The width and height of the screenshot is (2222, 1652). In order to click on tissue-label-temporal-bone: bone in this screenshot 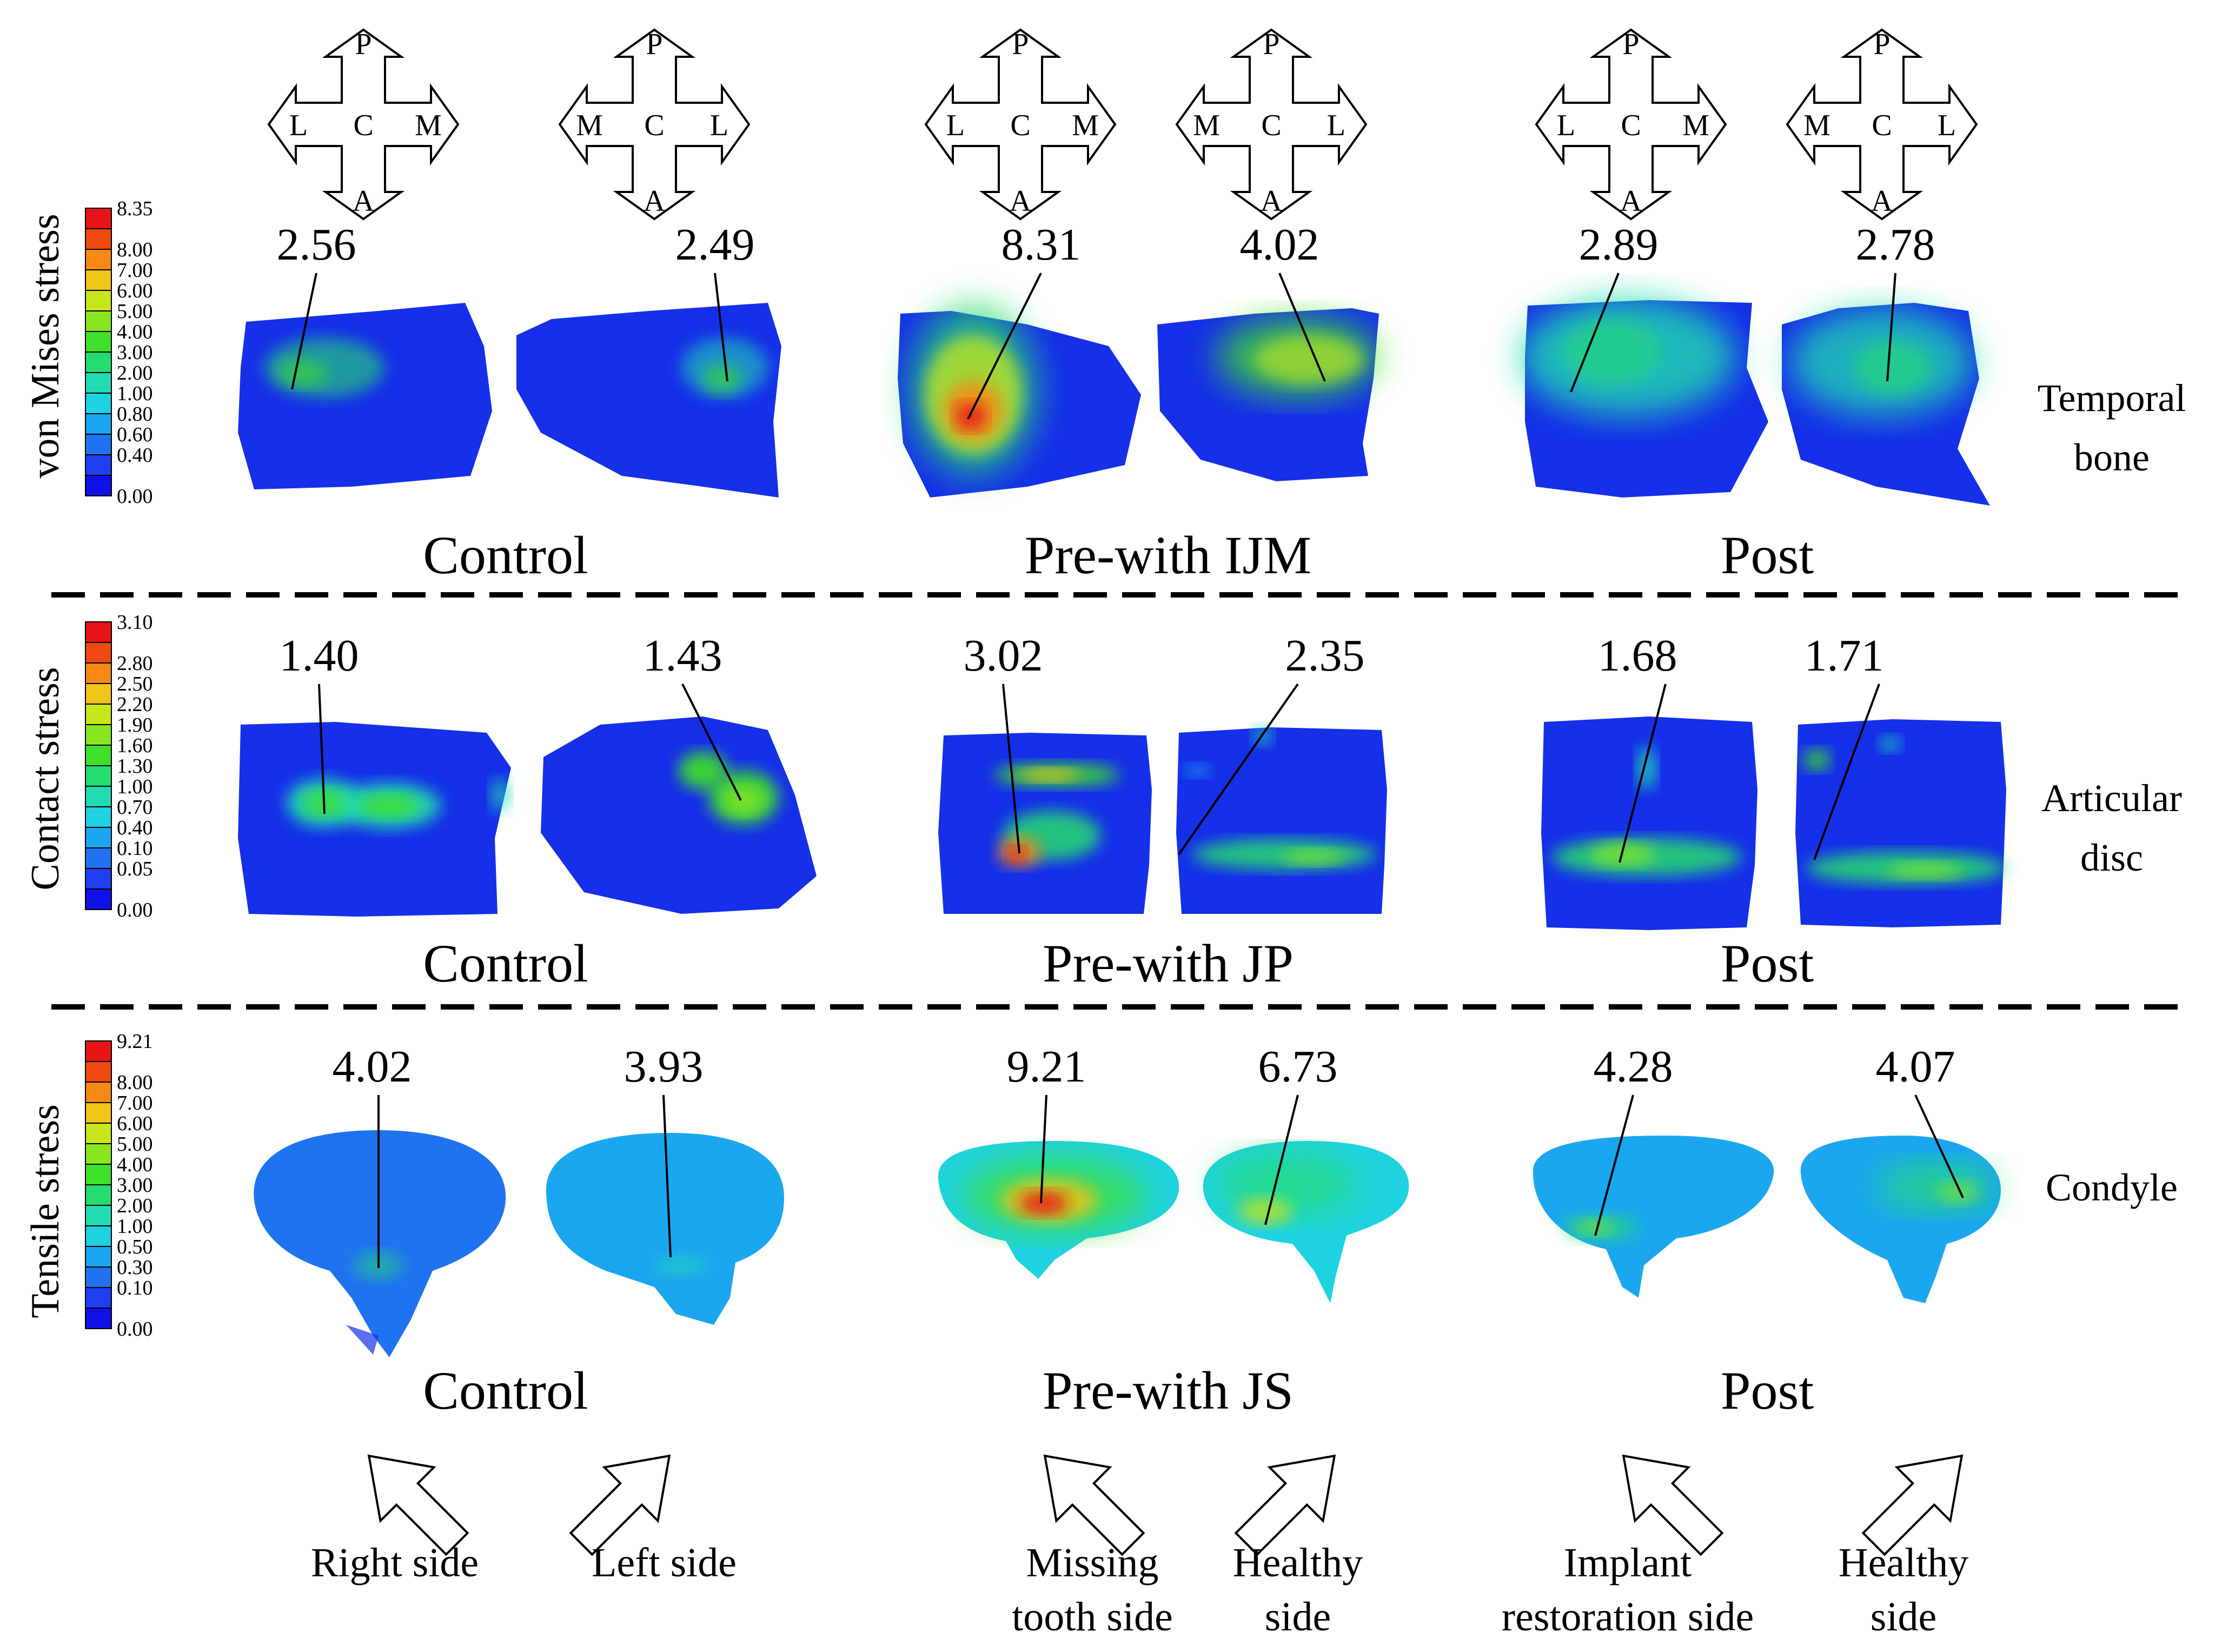, I will do `click(2112, 457)`.